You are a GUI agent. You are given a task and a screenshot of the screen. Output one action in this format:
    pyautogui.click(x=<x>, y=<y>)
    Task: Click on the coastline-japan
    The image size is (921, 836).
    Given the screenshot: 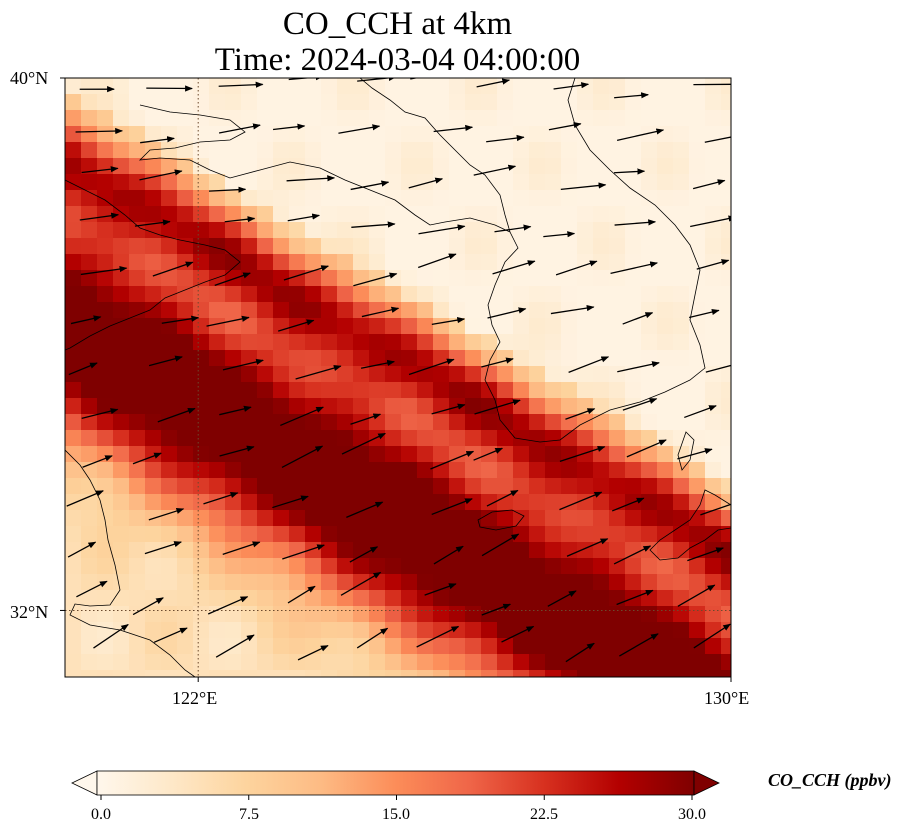 What is the action you would take?
    pyautogui.click(x=690, y=525)
    